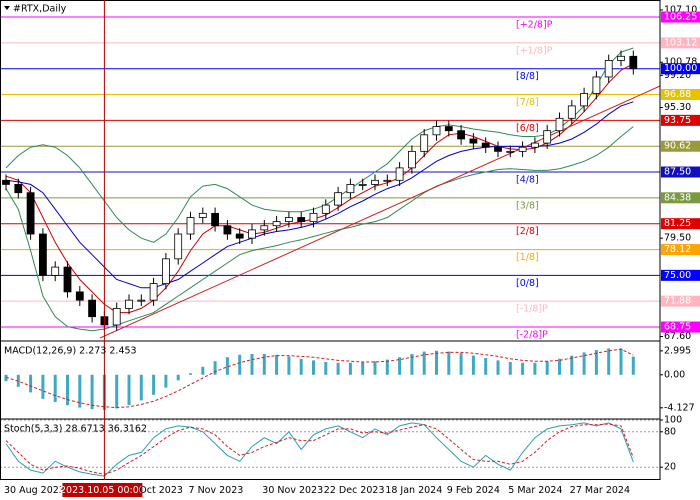 The image size is (700, 500). I want to click on y-tick-label: 107.10, so click(680, 10).